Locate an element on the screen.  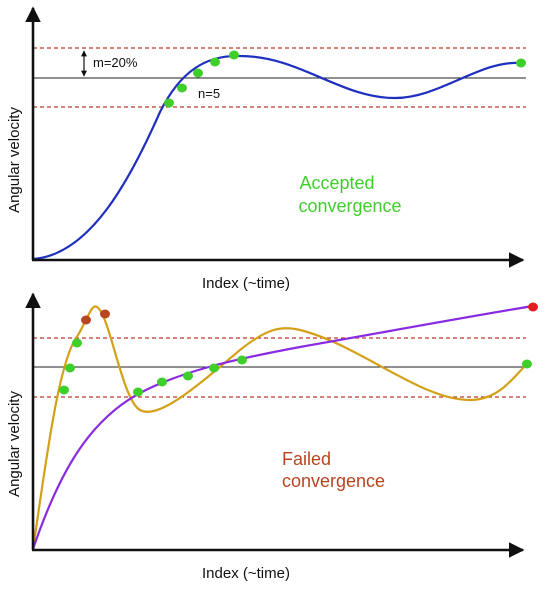
bottom-y-axis-label: Angular velocity is located at coordinates (14, 444).